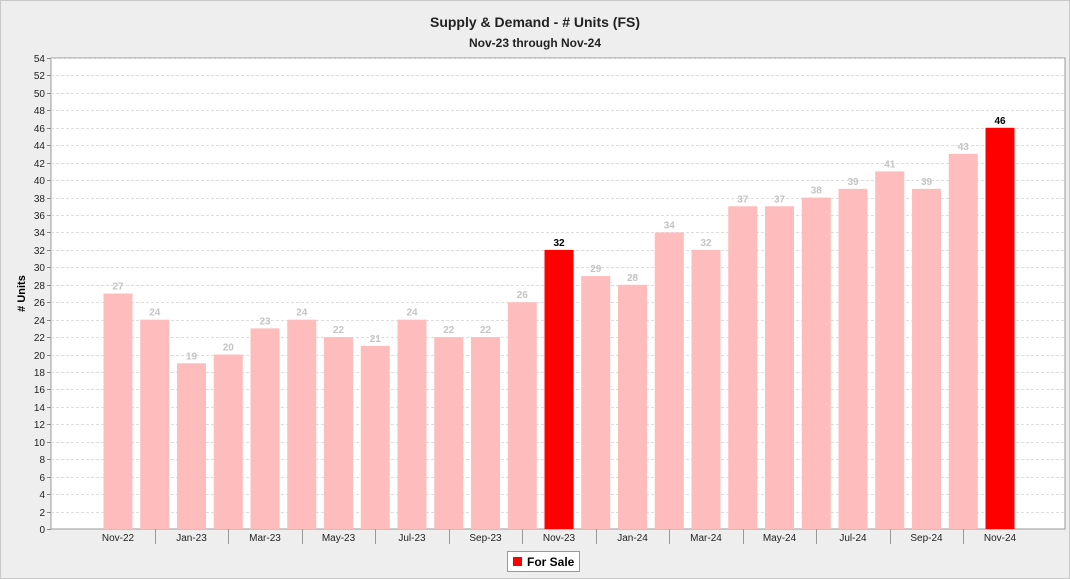  I want to click on y-tick-label: 54, so click(40, 59).